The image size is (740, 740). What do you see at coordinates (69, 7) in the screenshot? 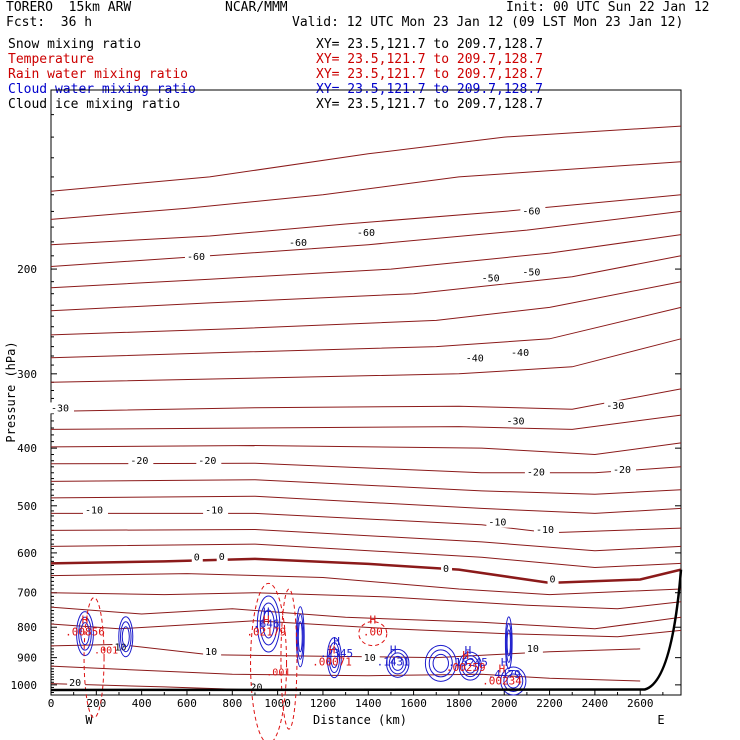
I see `header-model: TORERO 15km ARW` at bounding box center [69, 7].